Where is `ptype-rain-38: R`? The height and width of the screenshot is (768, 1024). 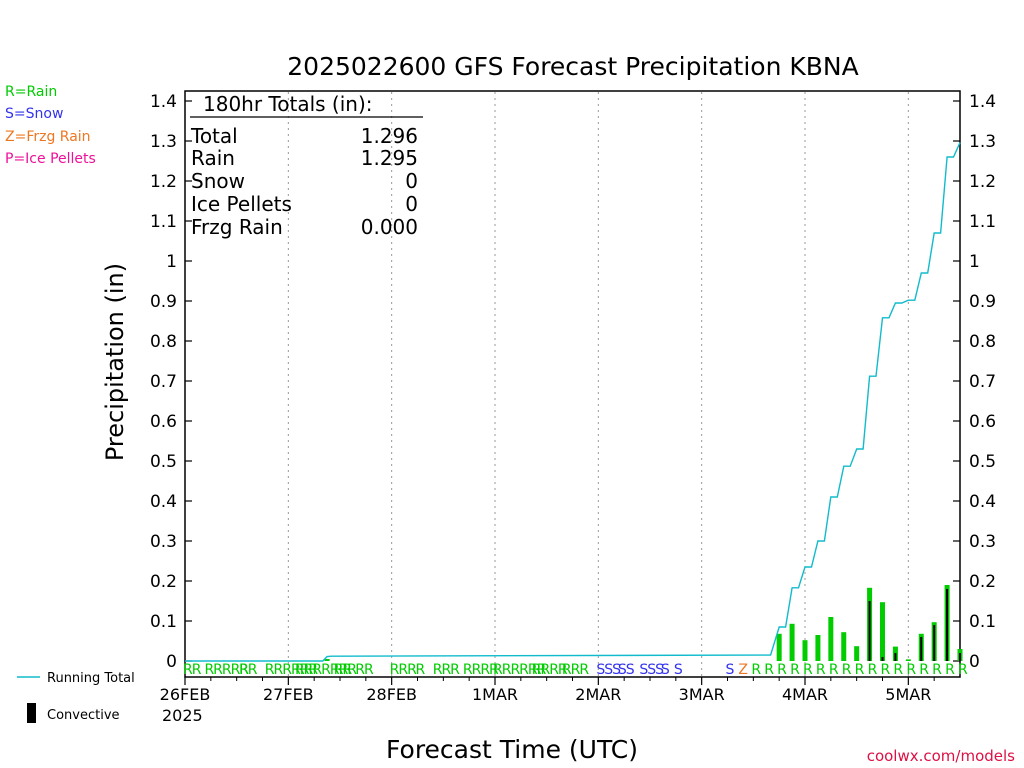
ptype-rain-38: R is located at coordinates (963, 670).